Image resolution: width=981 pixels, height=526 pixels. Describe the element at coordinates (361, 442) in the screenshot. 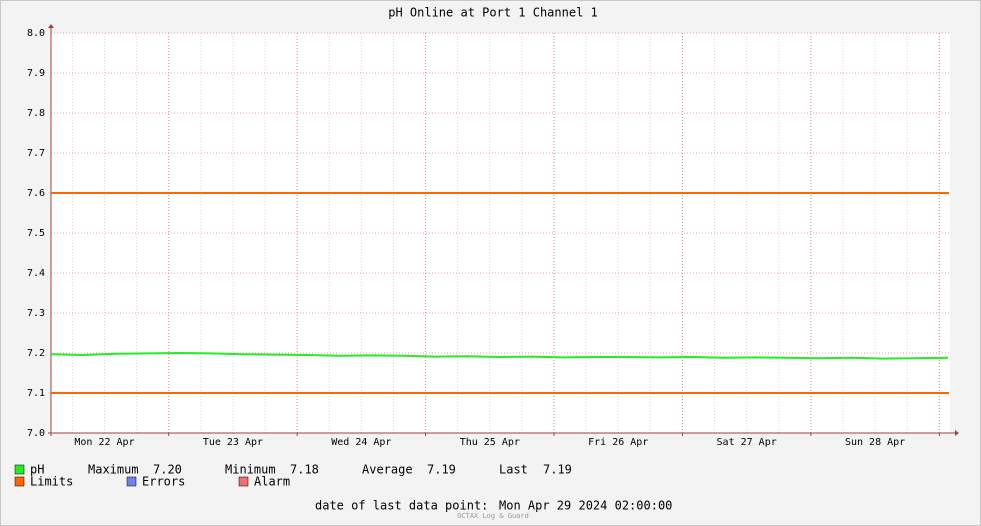

I see `x-tick-label: Wed 24 Apr` at that location.